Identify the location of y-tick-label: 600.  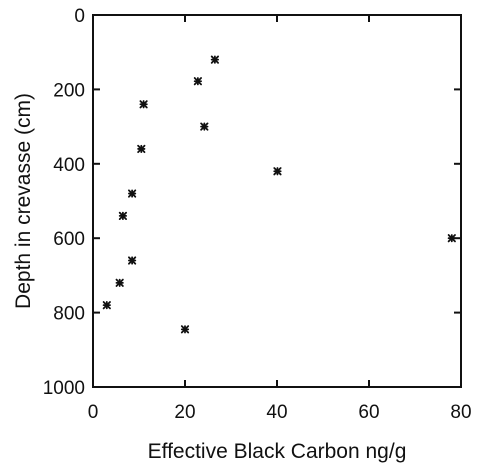
(69, 239).